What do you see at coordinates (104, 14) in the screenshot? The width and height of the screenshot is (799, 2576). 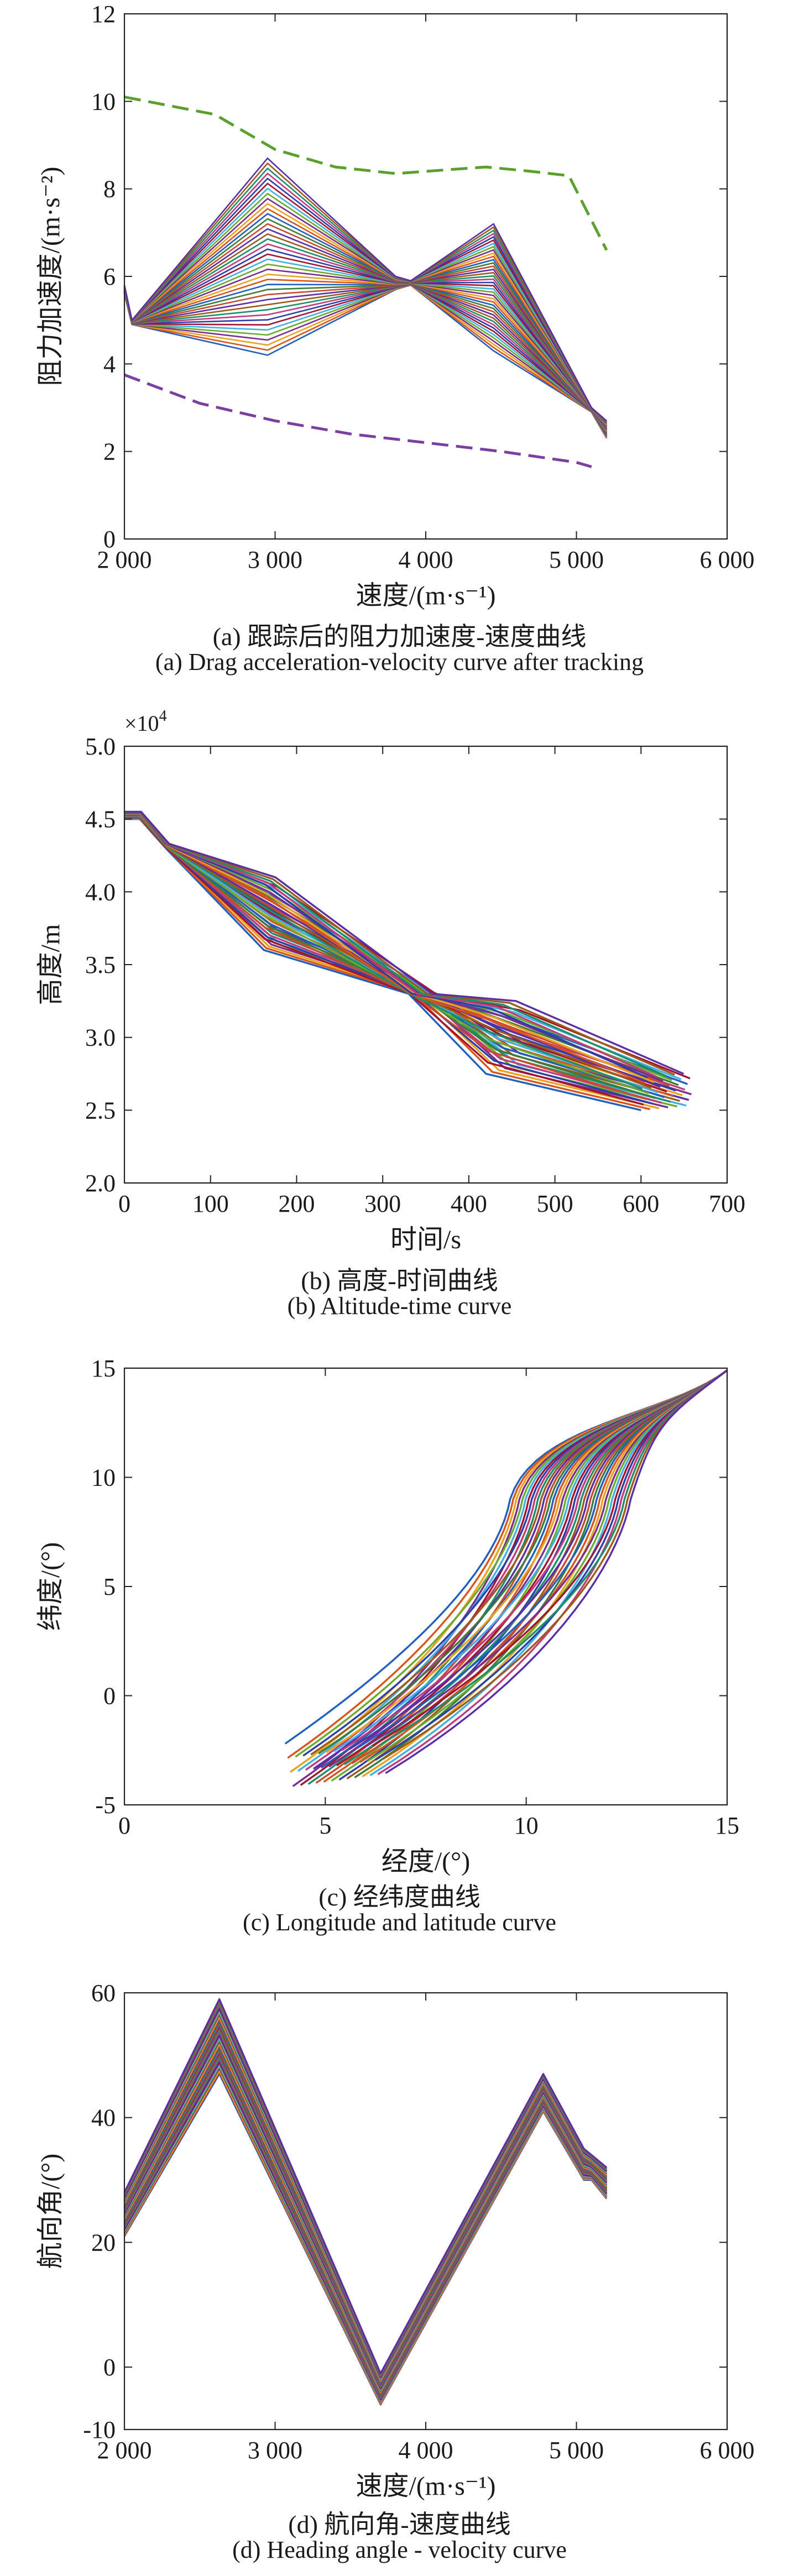 I see `y-tick-label: 12` at bounding box center [104, 14].